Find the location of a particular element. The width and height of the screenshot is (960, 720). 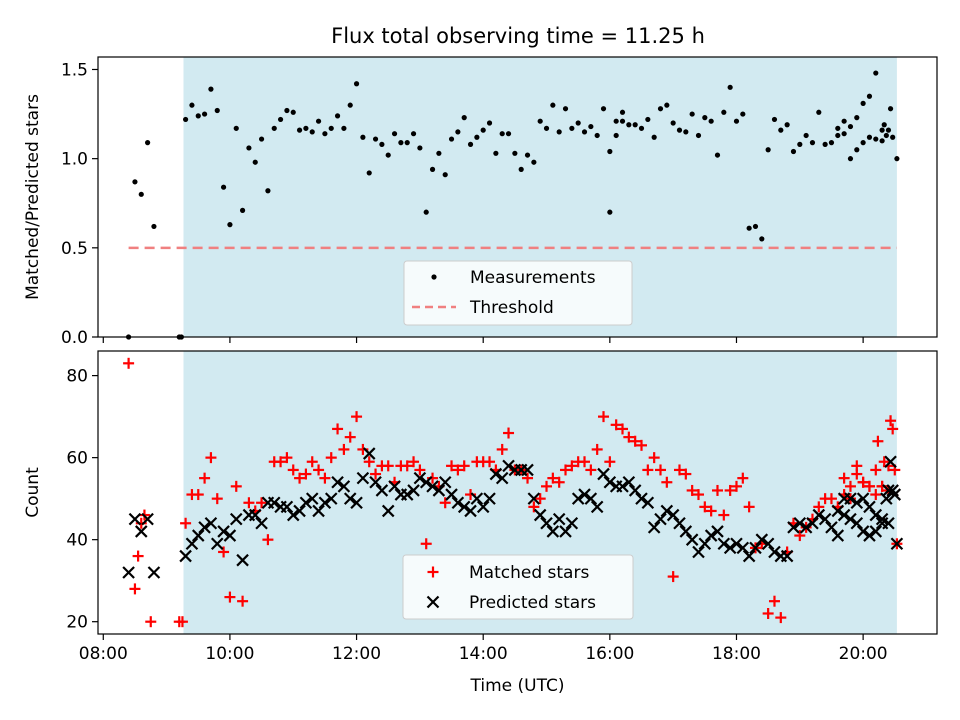

x-tick-label: 14:00 is located at coordinates (483, 654).